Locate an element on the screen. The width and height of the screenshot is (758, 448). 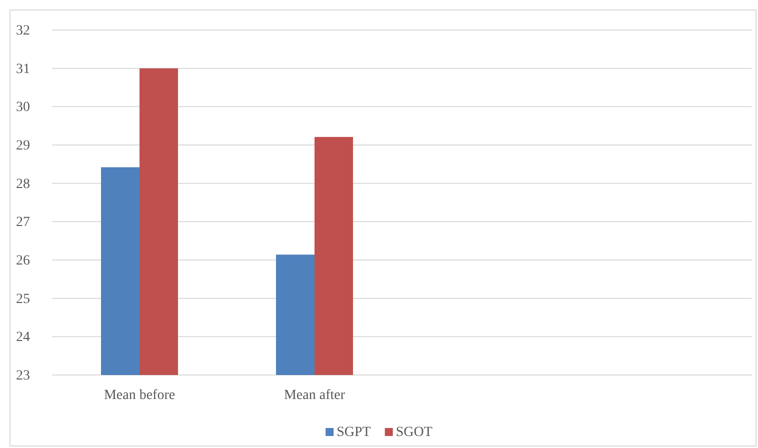
y-tick-label: 27 is located at coordinates (23, 222).